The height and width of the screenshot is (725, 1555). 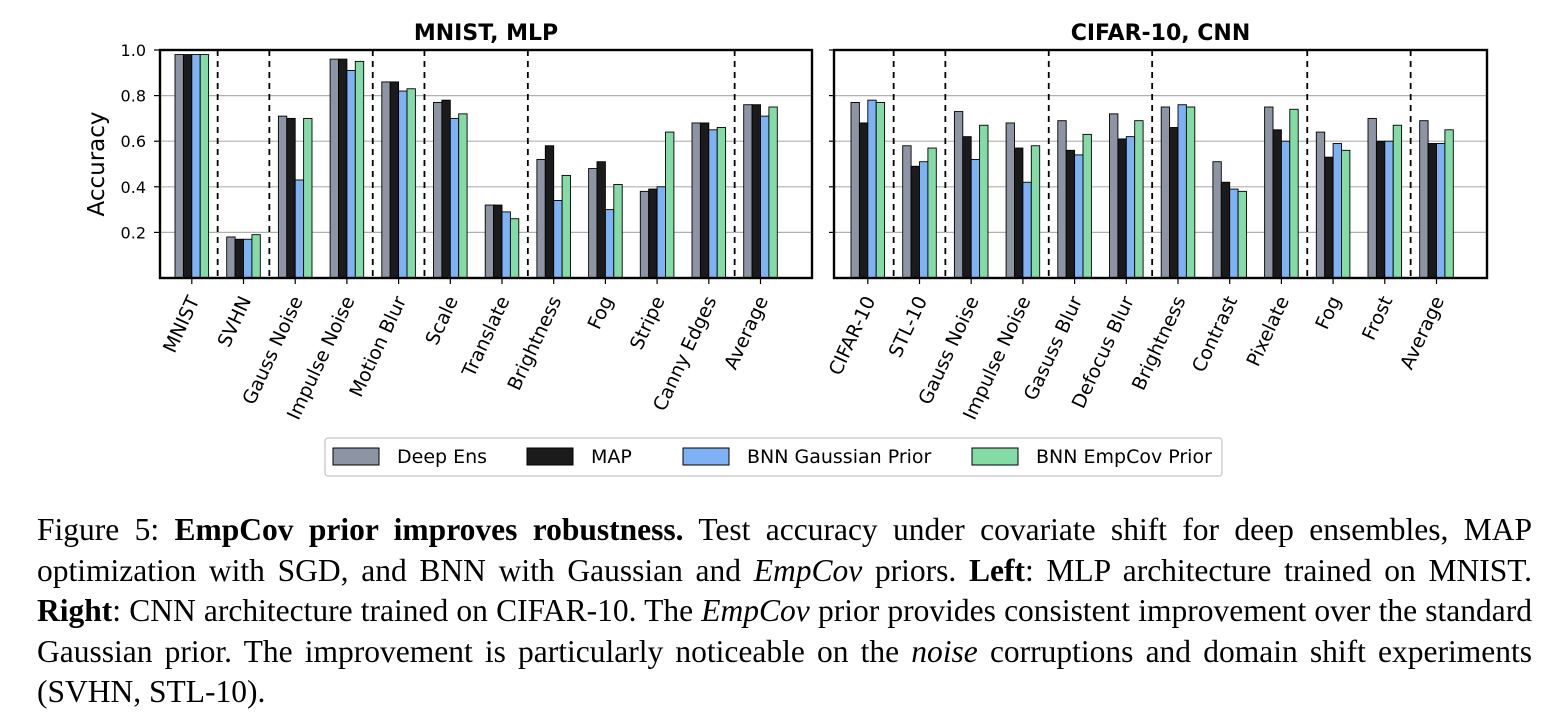 I want to click on bar-bnn-gaussian-prior-fog, so click(x=1337, y=211).